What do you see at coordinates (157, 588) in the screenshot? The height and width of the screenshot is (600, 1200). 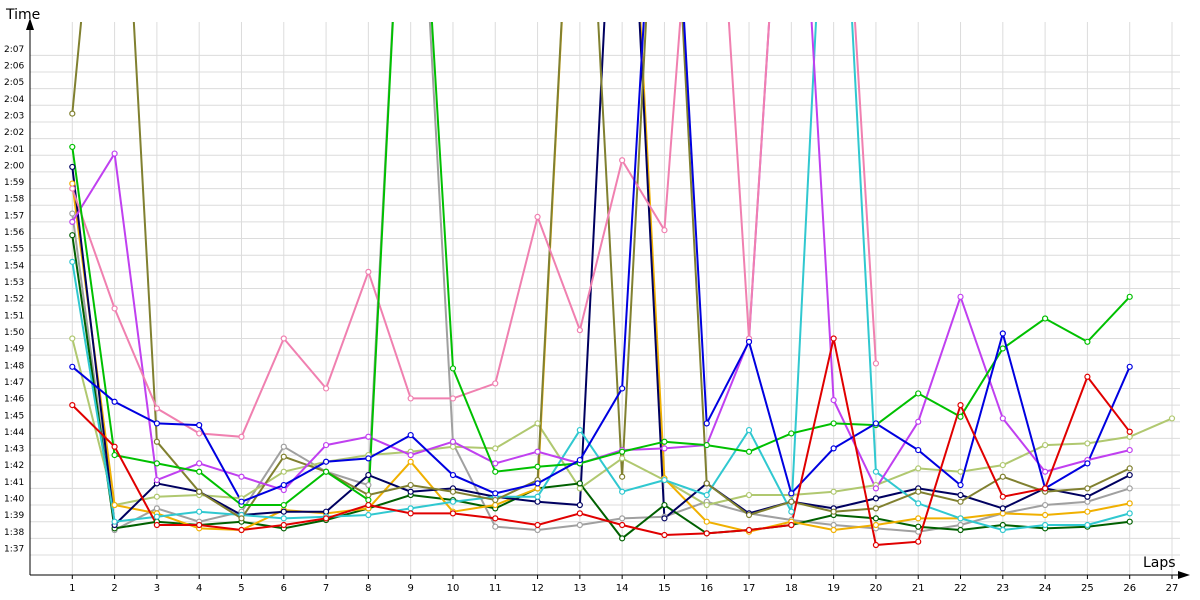 I see `x-tick-label: 3` at bounding box center [157, 588].